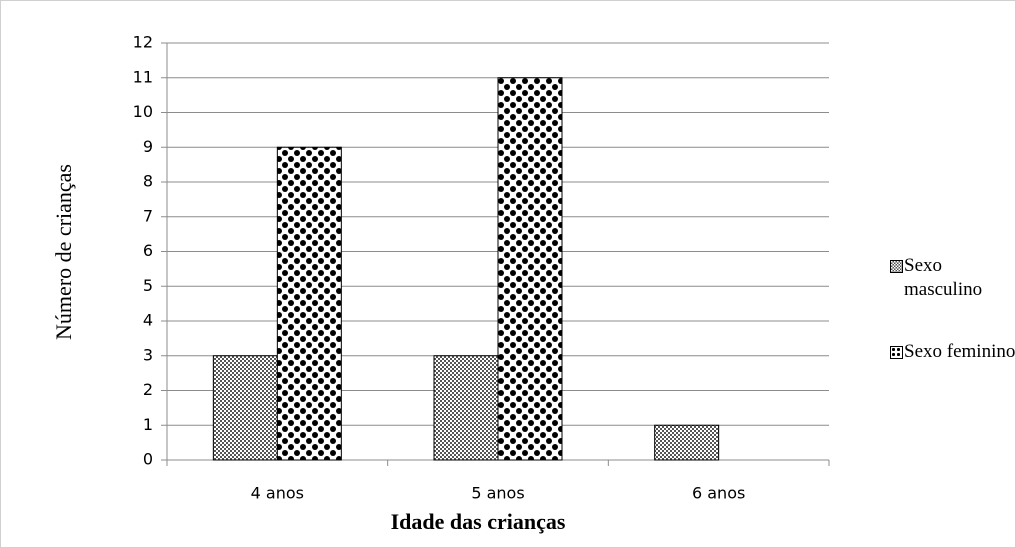  I want to click on y-tick-label: 0, so click(148, 459).